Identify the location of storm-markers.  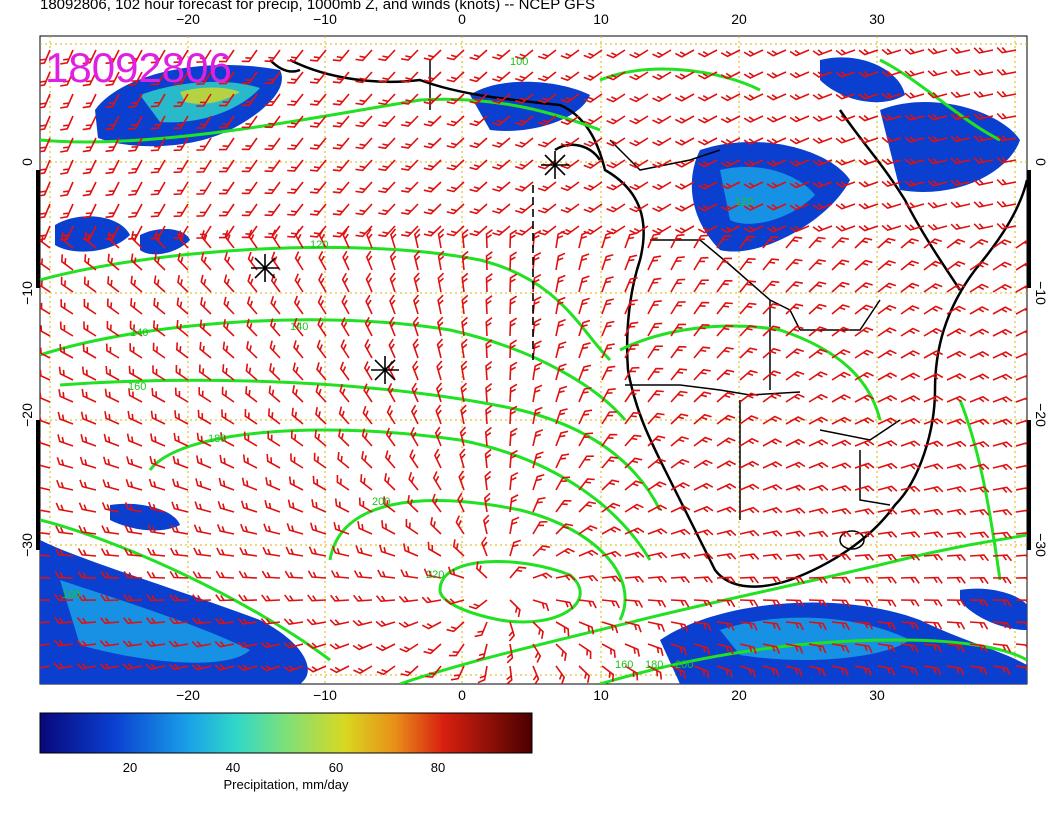
(410, 267).